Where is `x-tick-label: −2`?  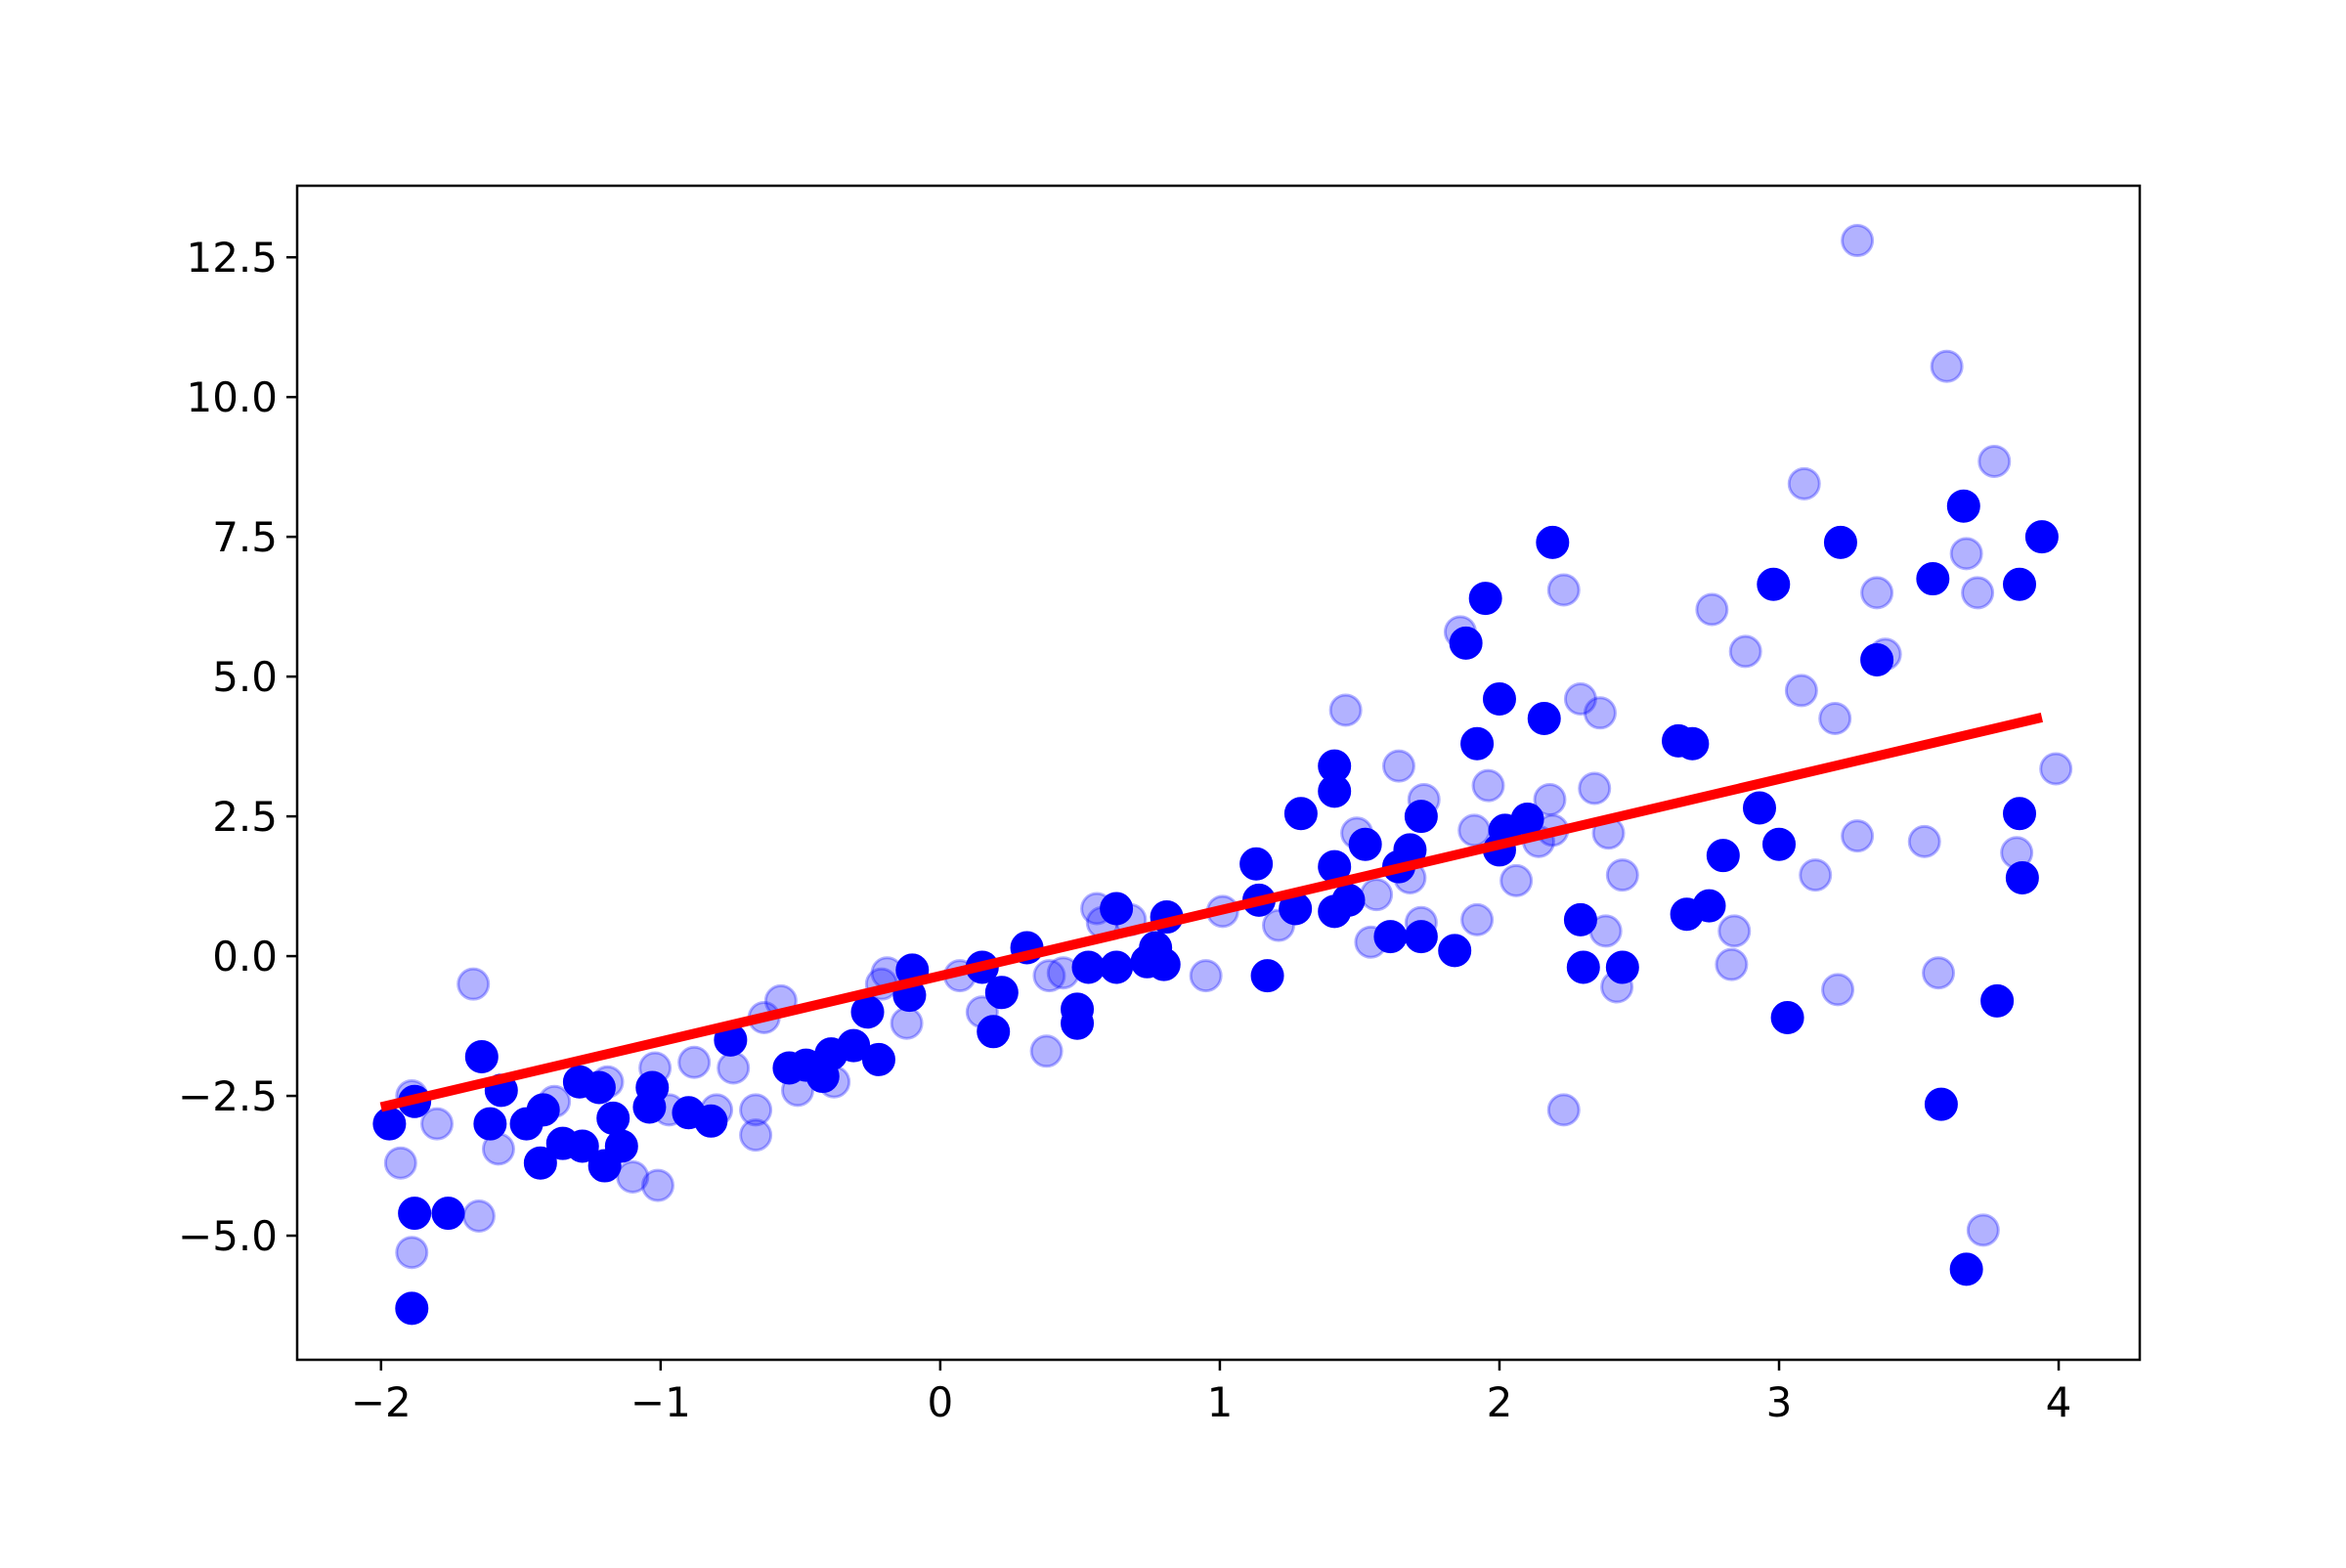 x-tick-label: −2 is located at coordinates (382, 1402).